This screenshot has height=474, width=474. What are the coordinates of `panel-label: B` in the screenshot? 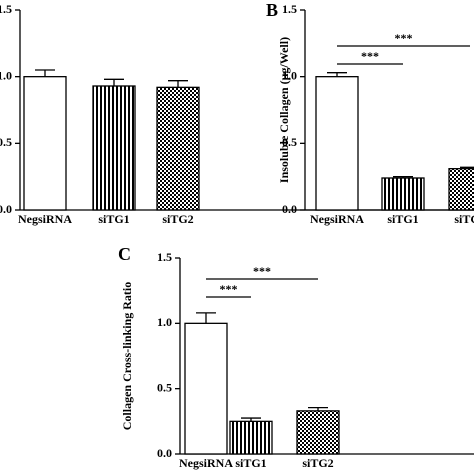 It's located at (272, 10).